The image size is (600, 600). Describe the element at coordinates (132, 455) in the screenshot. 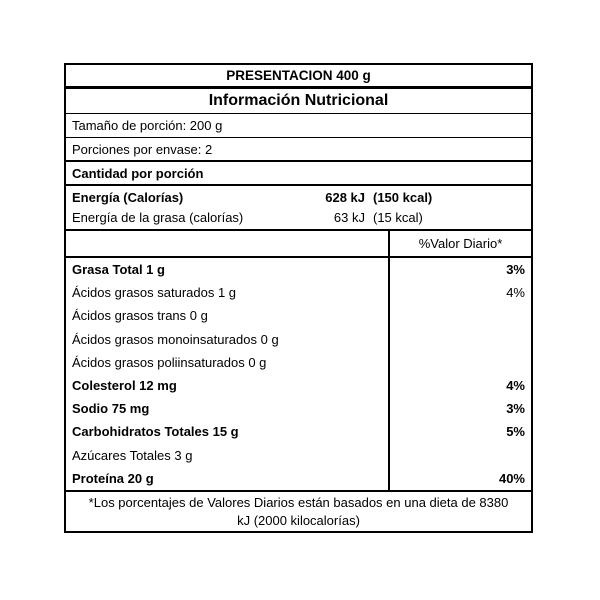

I see `nutrient-name: Azúcares Totales 3 g` at that location.